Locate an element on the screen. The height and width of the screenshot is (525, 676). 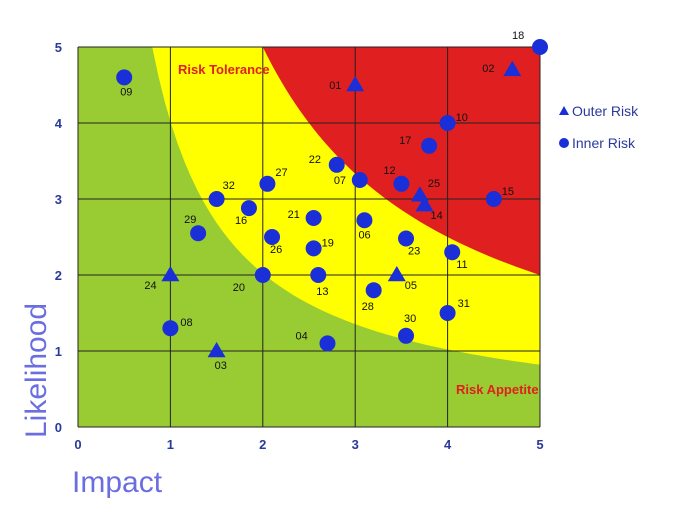
point-label-29: 29 is located at coordinates (190, 220).